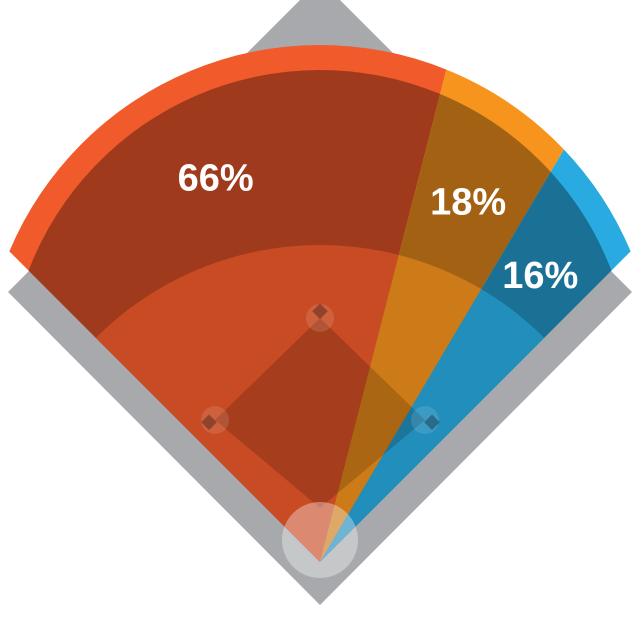 This screenshot has width=640, height=640. I want to click on value-label: 18%, so click(468, 202).